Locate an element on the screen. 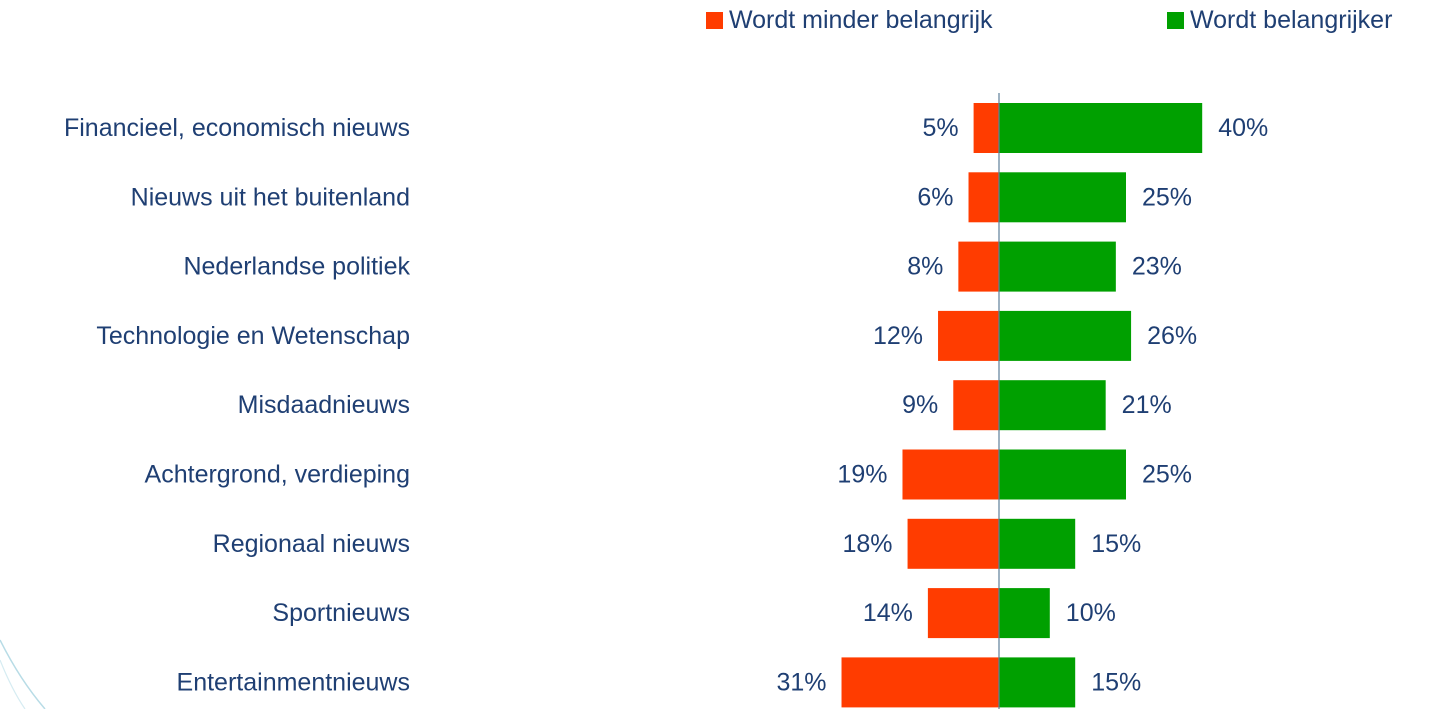  decorative-arc-outer is located at coordinates (23, 674).